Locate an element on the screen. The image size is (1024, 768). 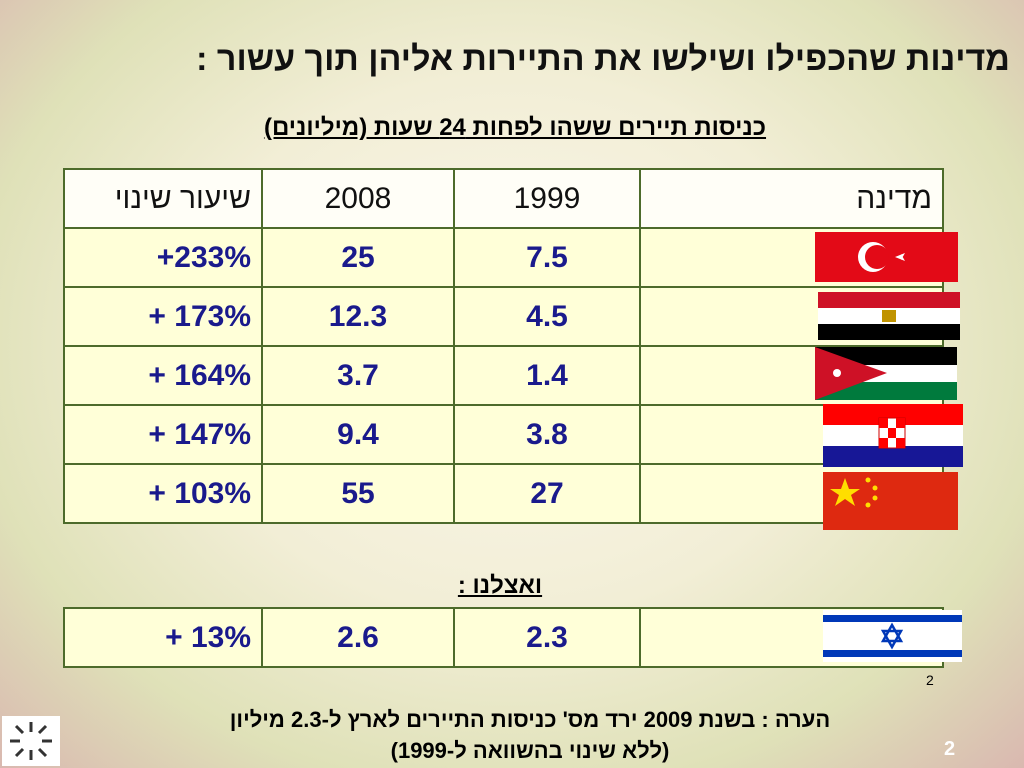
flag-china is located at coordinates (890, 501).